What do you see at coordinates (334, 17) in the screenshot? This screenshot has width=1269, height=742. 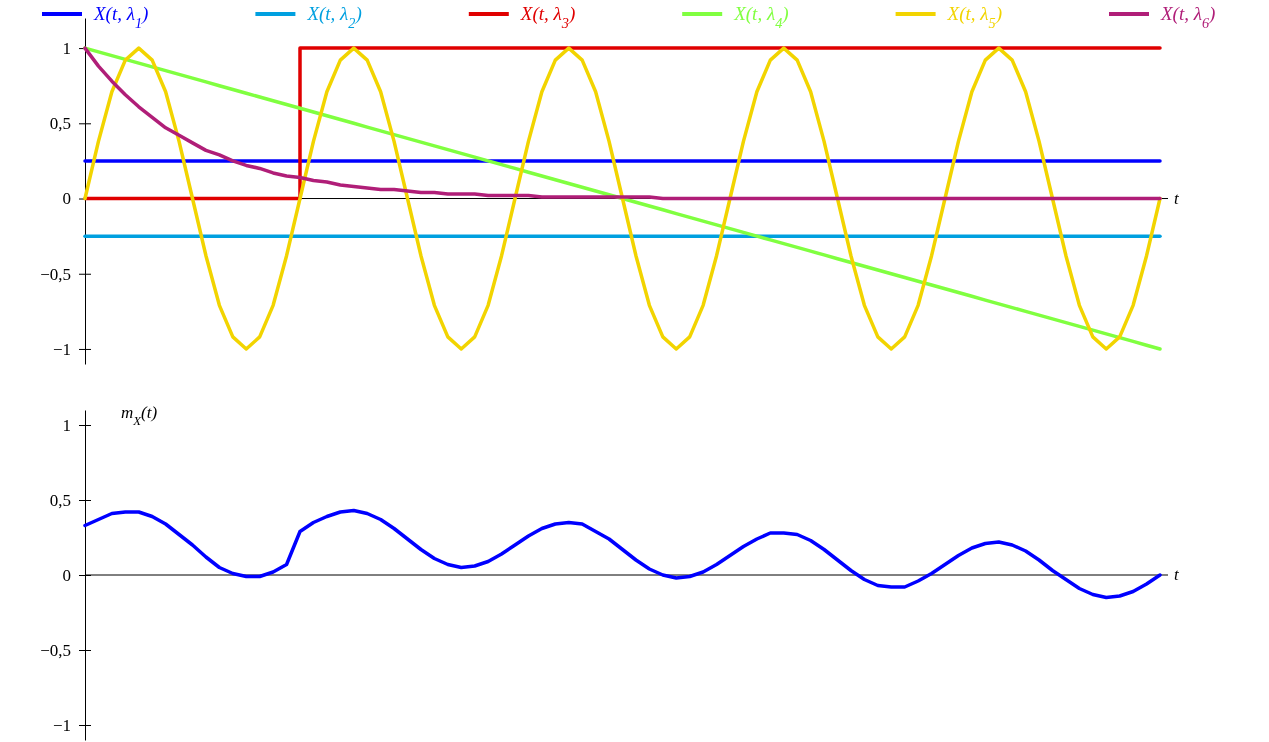 I see `legend-label: X(t, λ$_{2}$)` at bounding box center [334, 17].